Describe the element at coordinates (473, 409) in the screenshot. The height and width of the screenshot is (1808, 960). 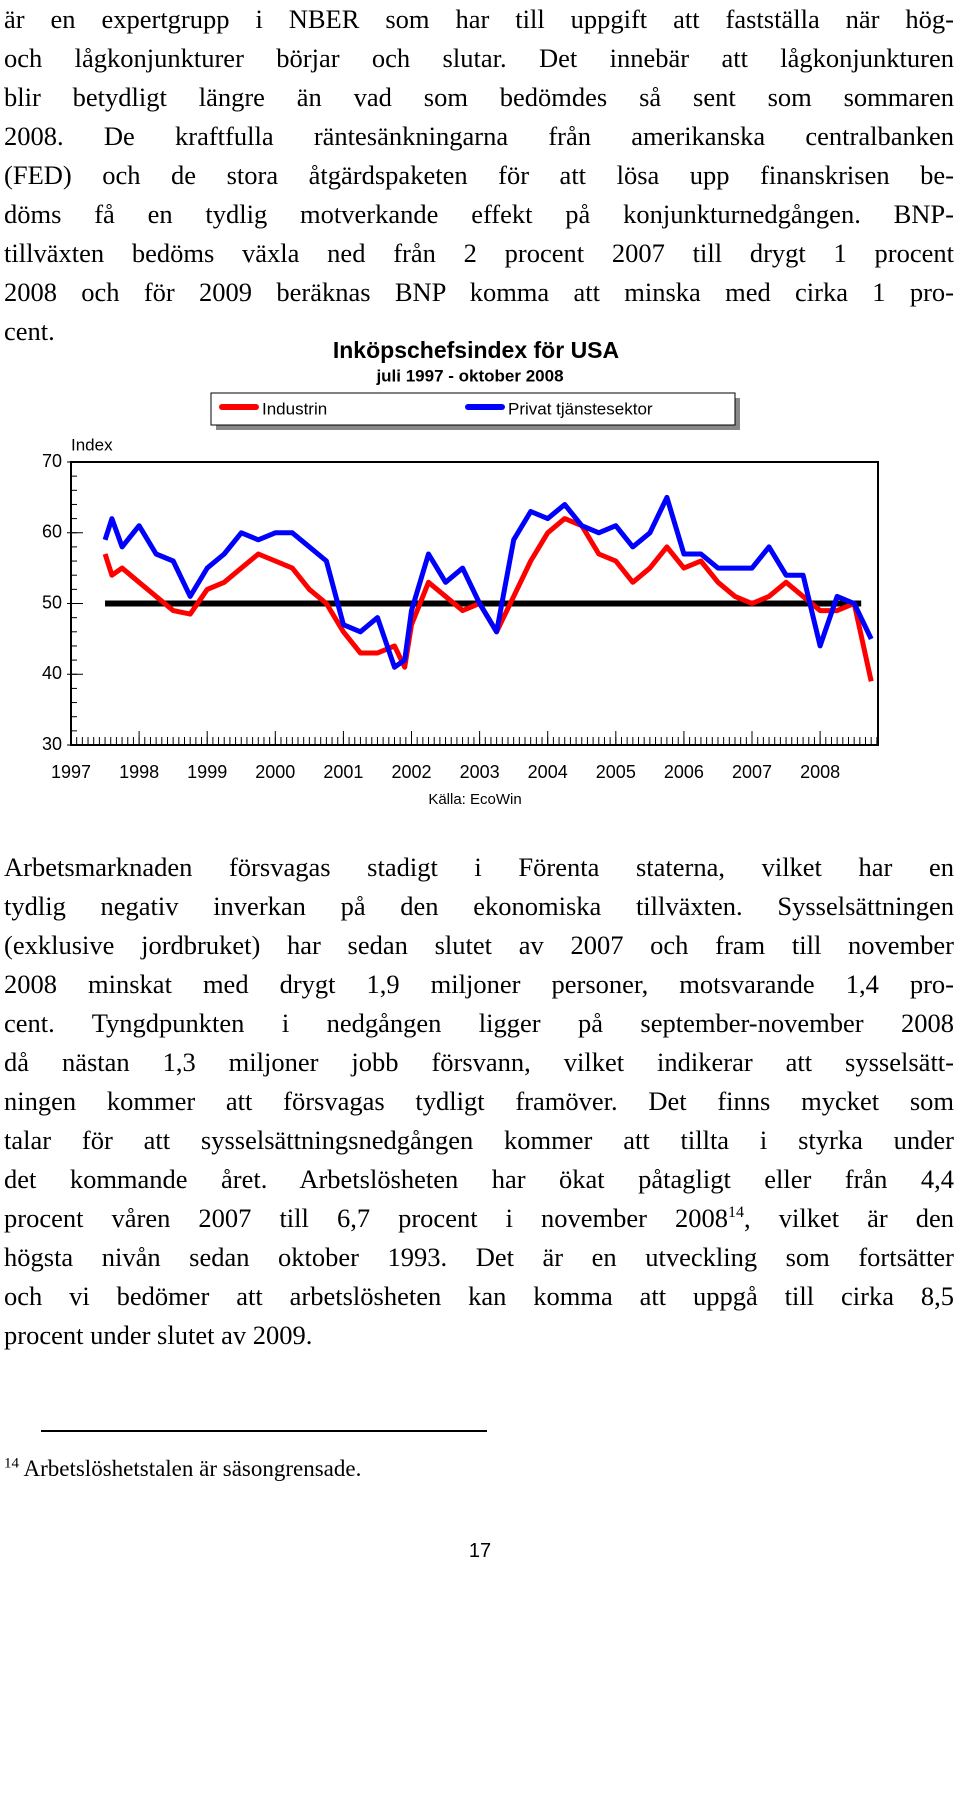
I see `legend-box` at that location.